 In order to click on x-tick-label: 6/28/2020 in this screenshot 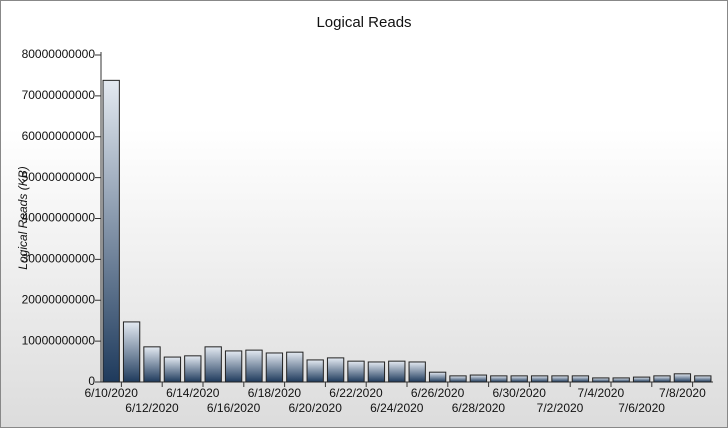, I will do `click(479, 408)`.